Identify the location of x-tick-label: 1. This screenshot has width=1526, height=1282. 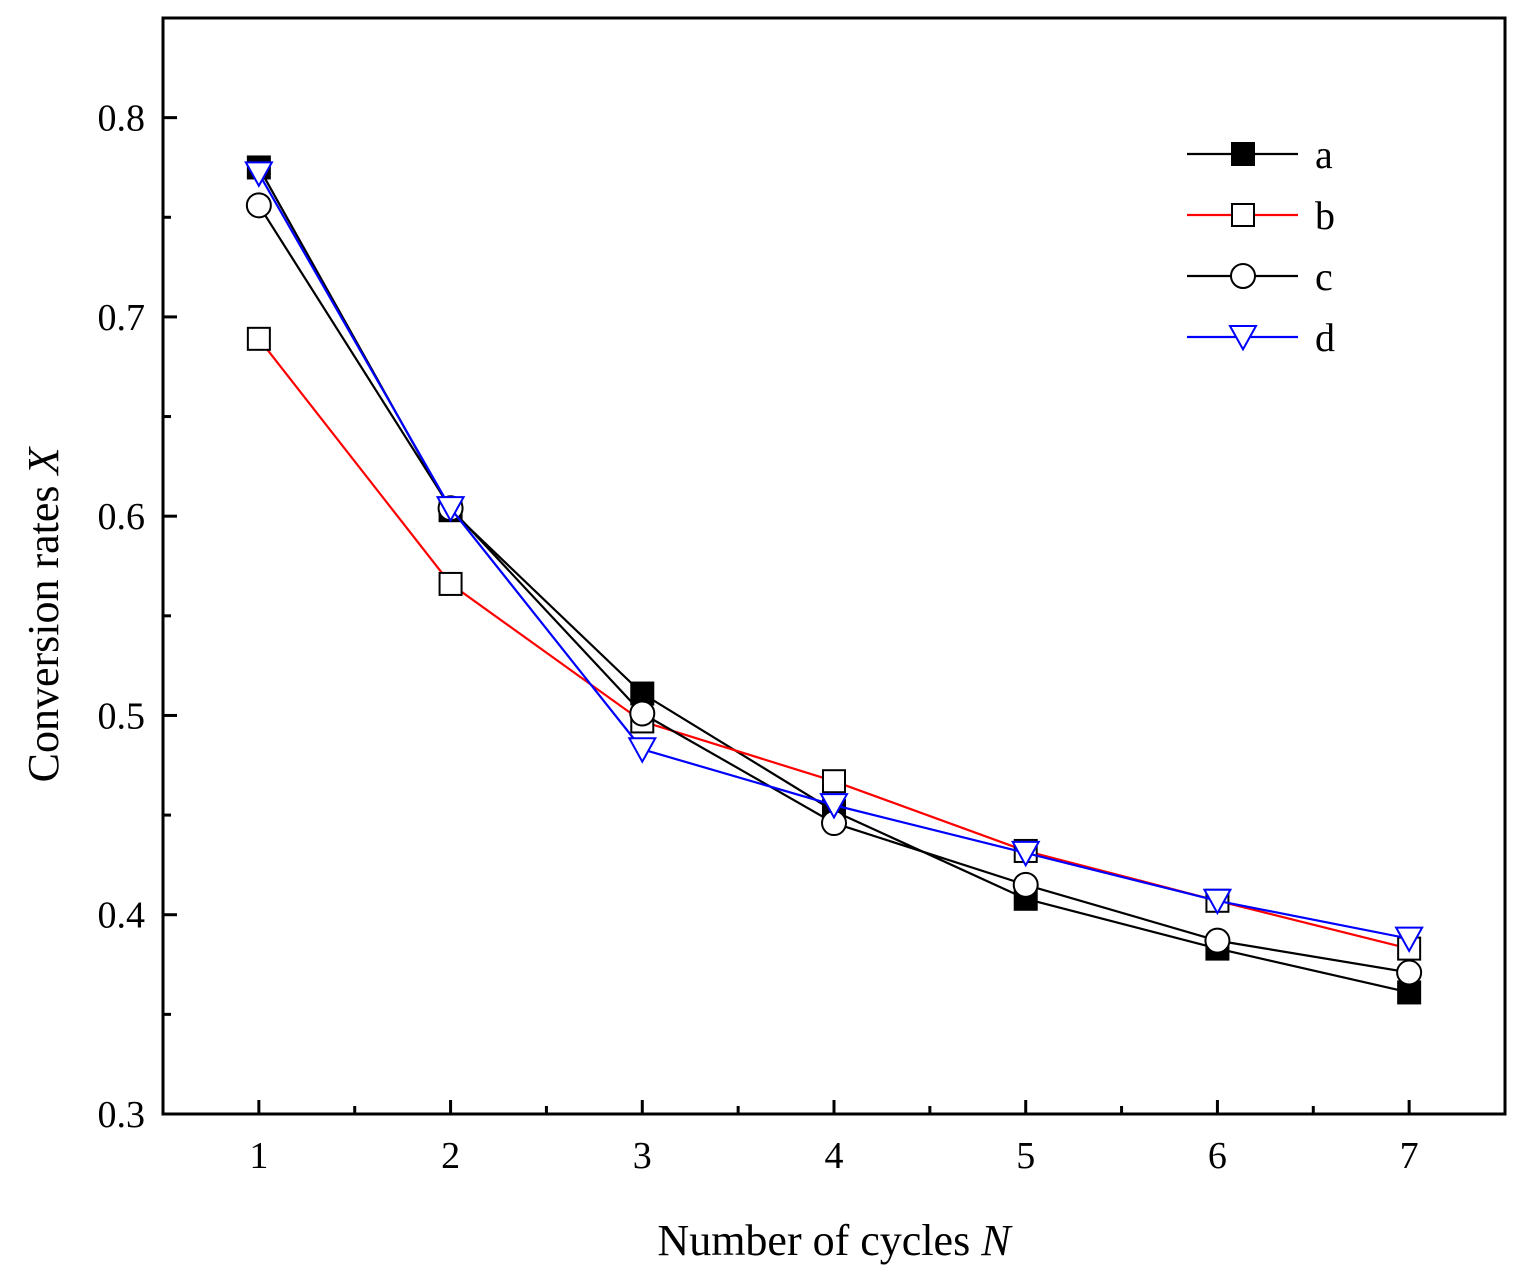
(258, 1156).